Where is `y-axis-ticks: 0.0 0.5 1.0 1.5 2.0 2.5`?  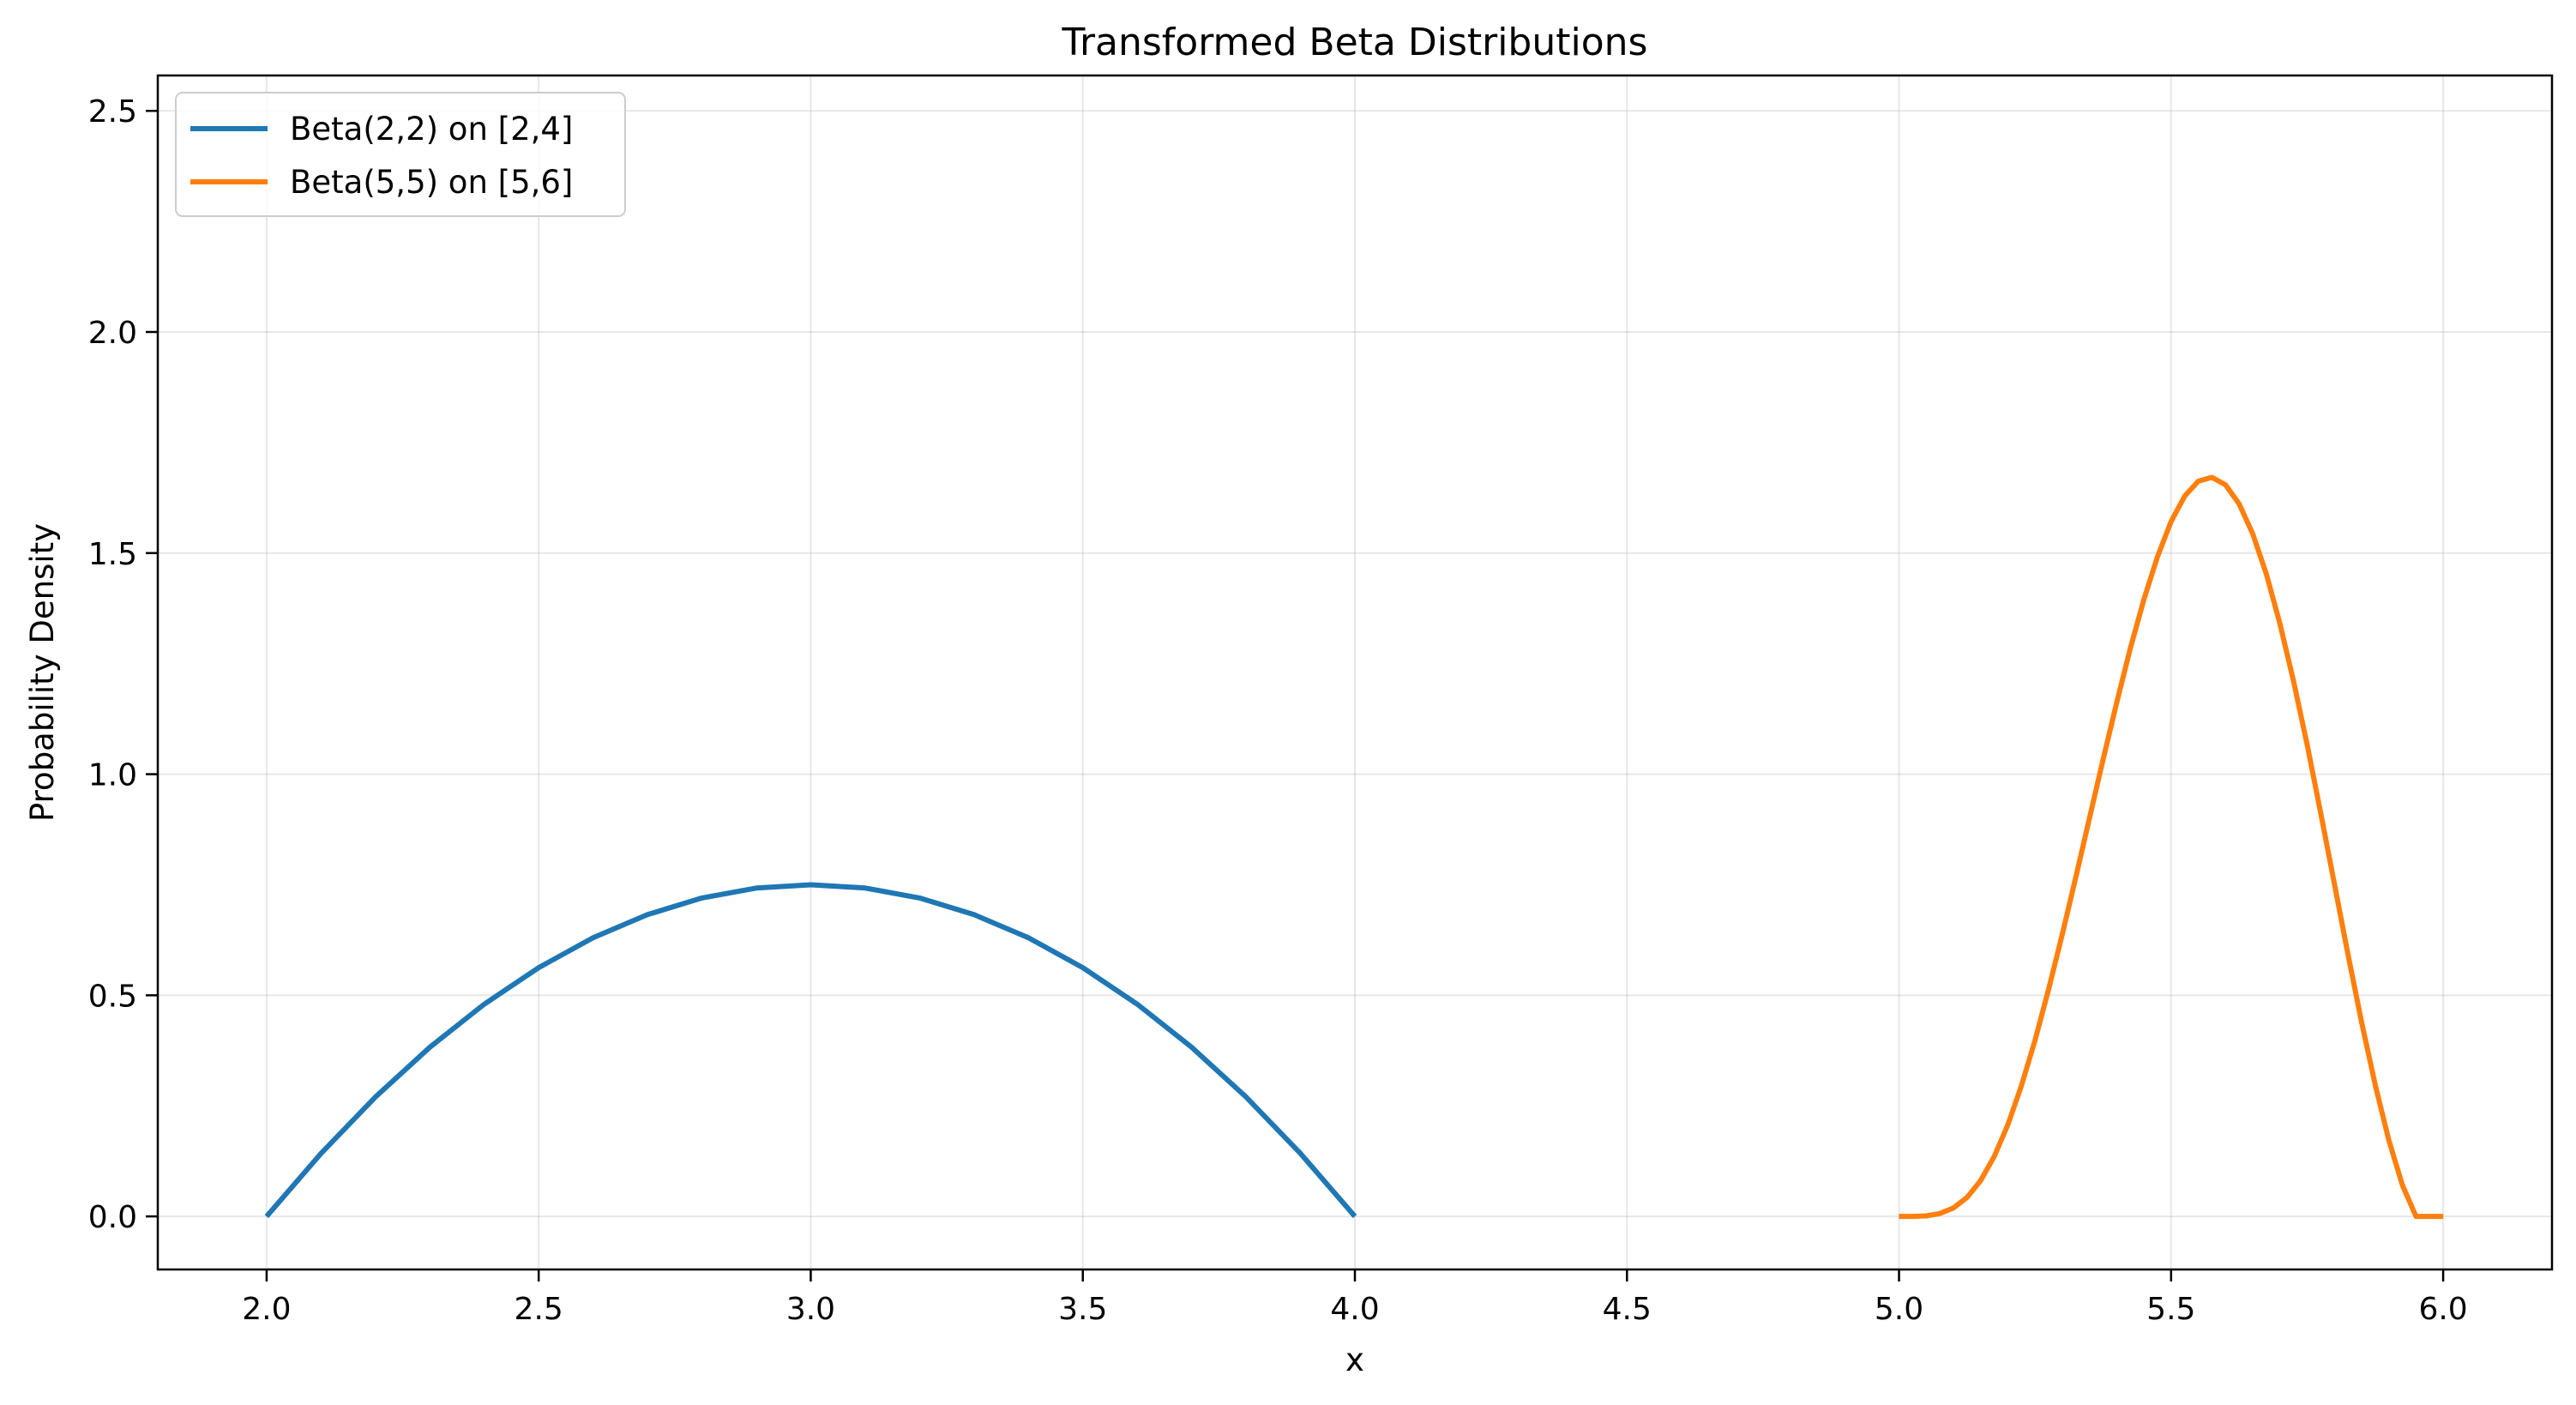 y-axis-ticks: 0.0 0.5 1.0 1.5 2.0 2.5 is located at coordinates (123, 664).